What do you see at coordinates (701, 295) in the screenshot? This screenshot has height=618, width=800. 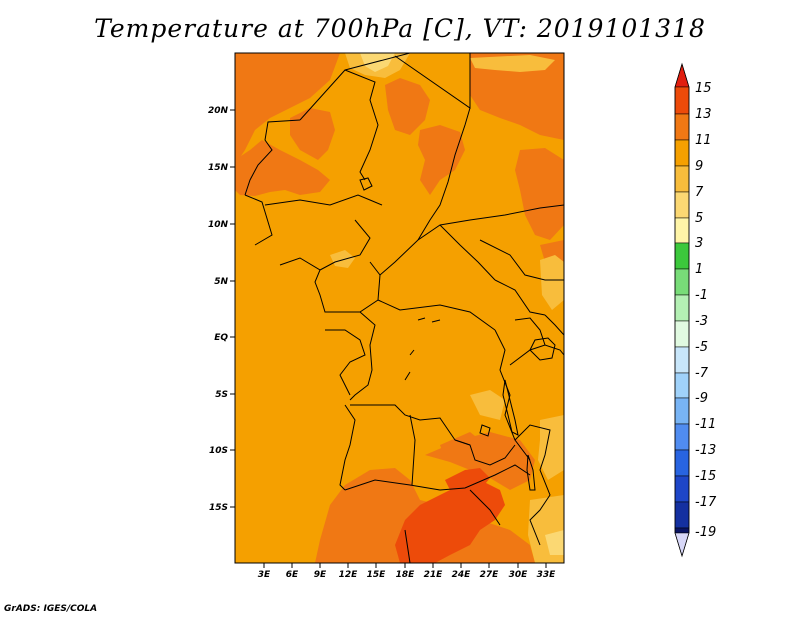 I see `colorbar-label: -1` at bounding box center [701, 295].